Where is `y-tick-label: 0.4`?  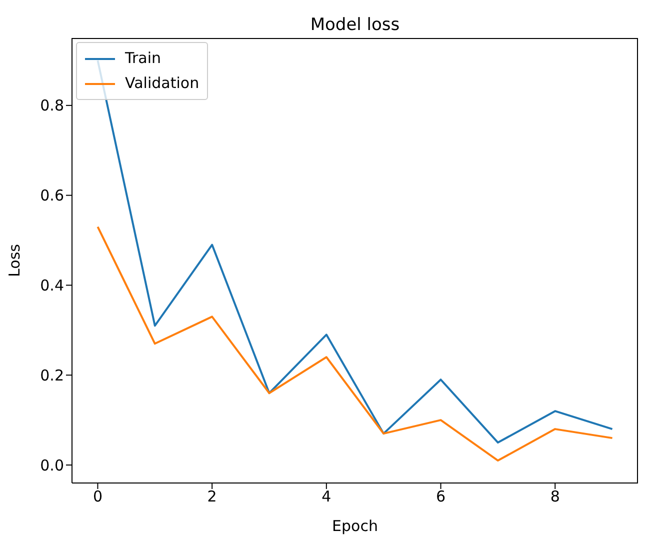
y-tick-label: 0.4 is located at coordinates (52, 285).